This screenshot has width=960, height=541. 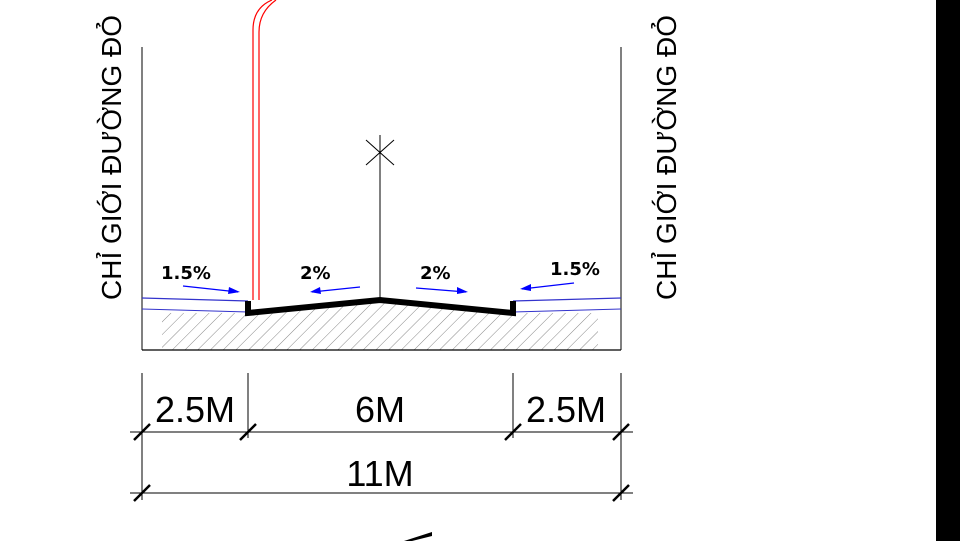 I want to click on slope-label-left-sidewalk: 1.5%, so click(x=186, y=273).